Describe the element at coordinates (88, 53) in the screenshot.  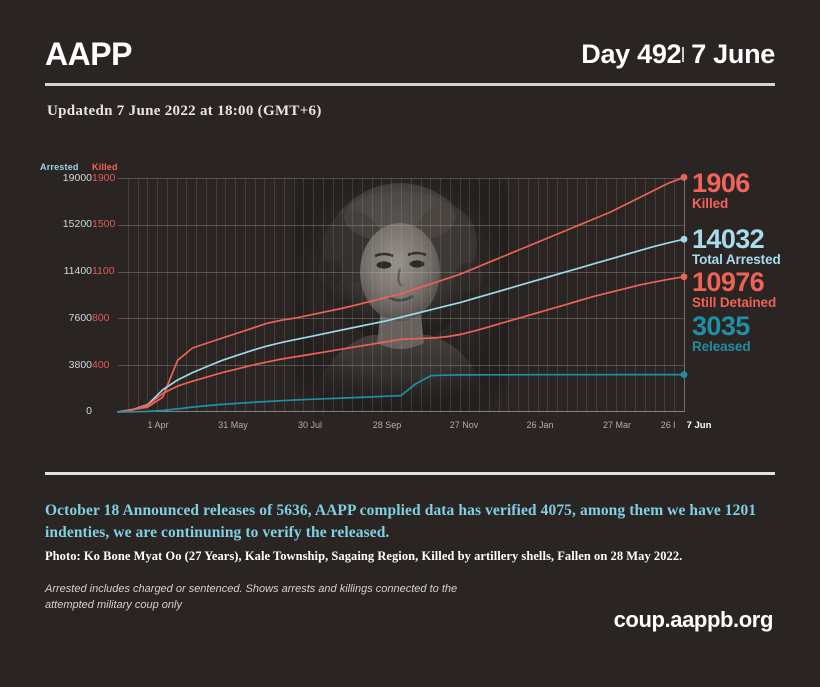
I see `brand-title: AAPP` at that location.